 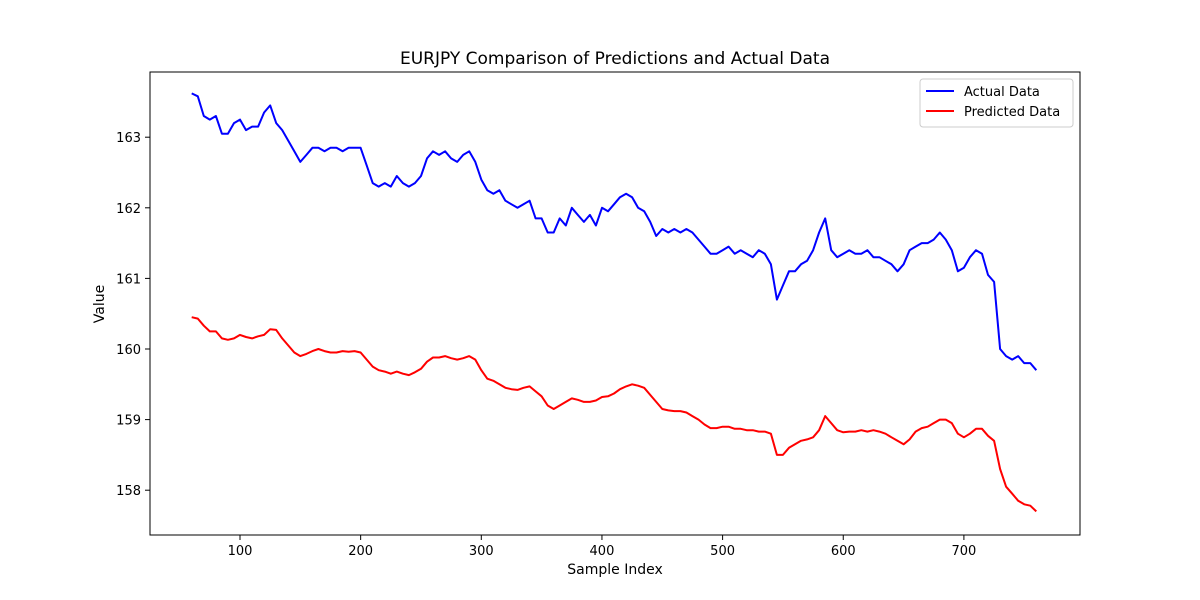 I want to click on x-tick-label: 400, so click(x=602, y=551).